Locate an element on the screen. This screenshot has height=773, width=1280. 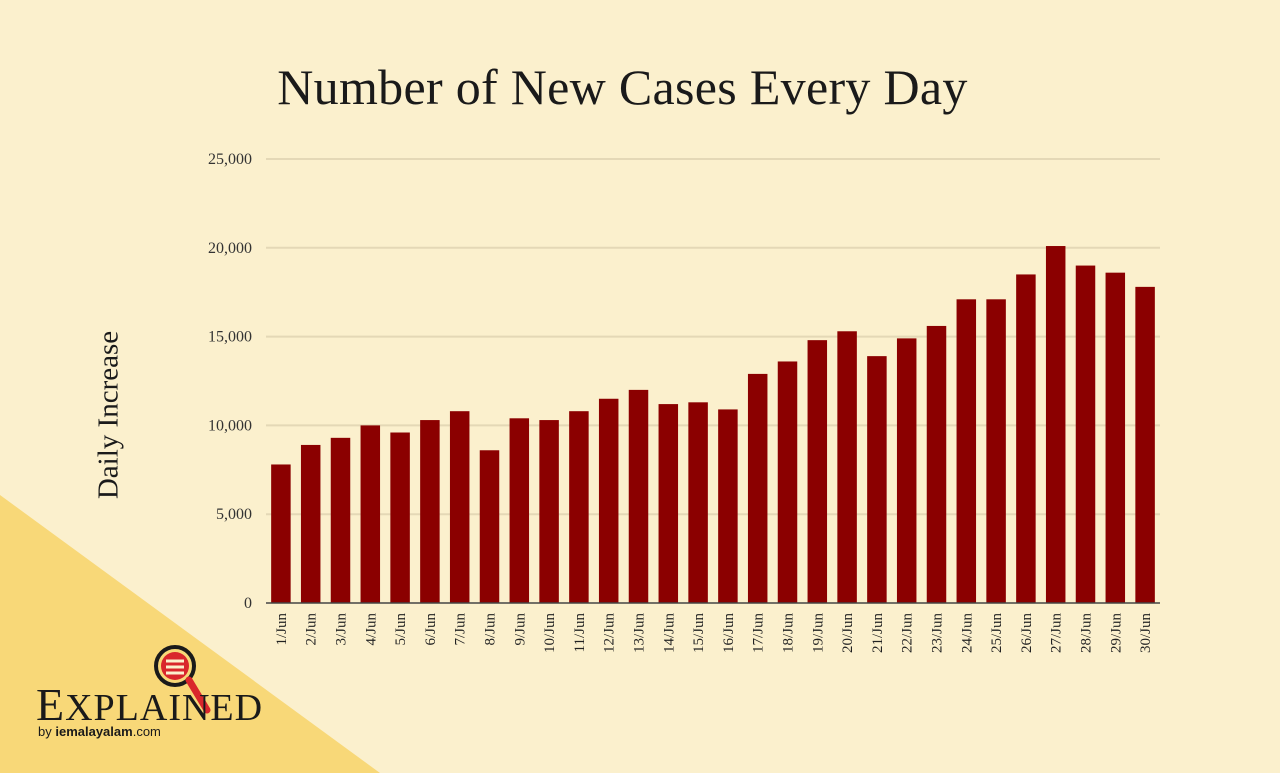
x-tick-label: 16/Jun is located at coordinates (729, 633).